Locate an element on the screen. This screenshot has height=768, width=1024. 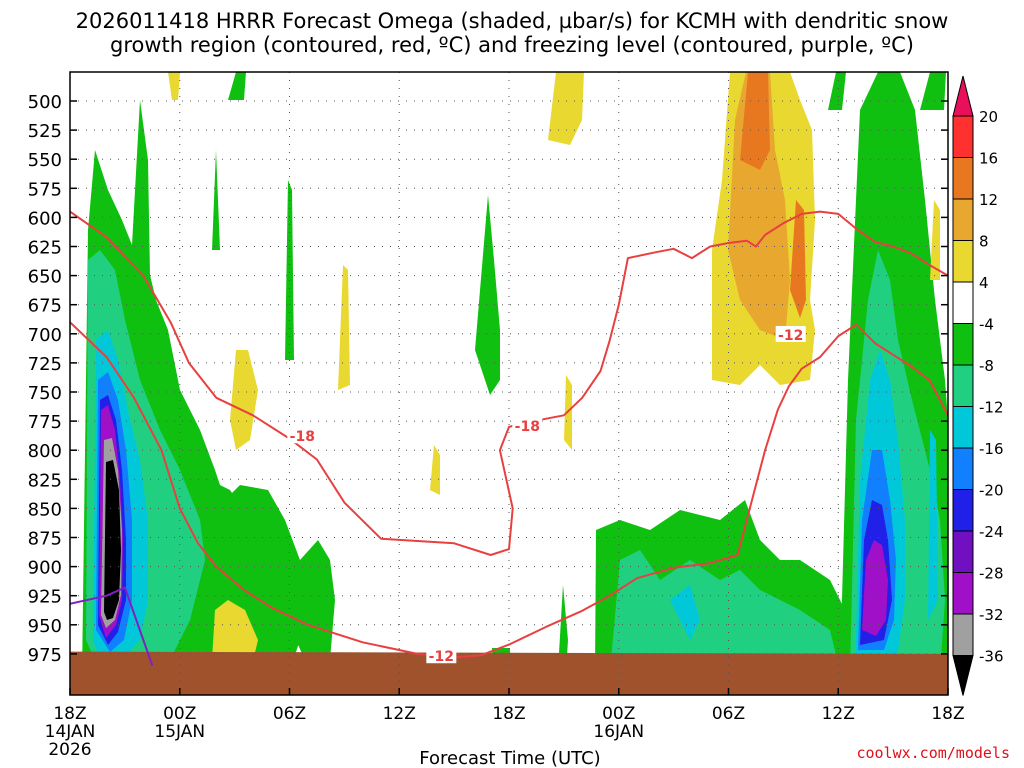
y-tick-label: 600 is located at coordinates (45, 218).